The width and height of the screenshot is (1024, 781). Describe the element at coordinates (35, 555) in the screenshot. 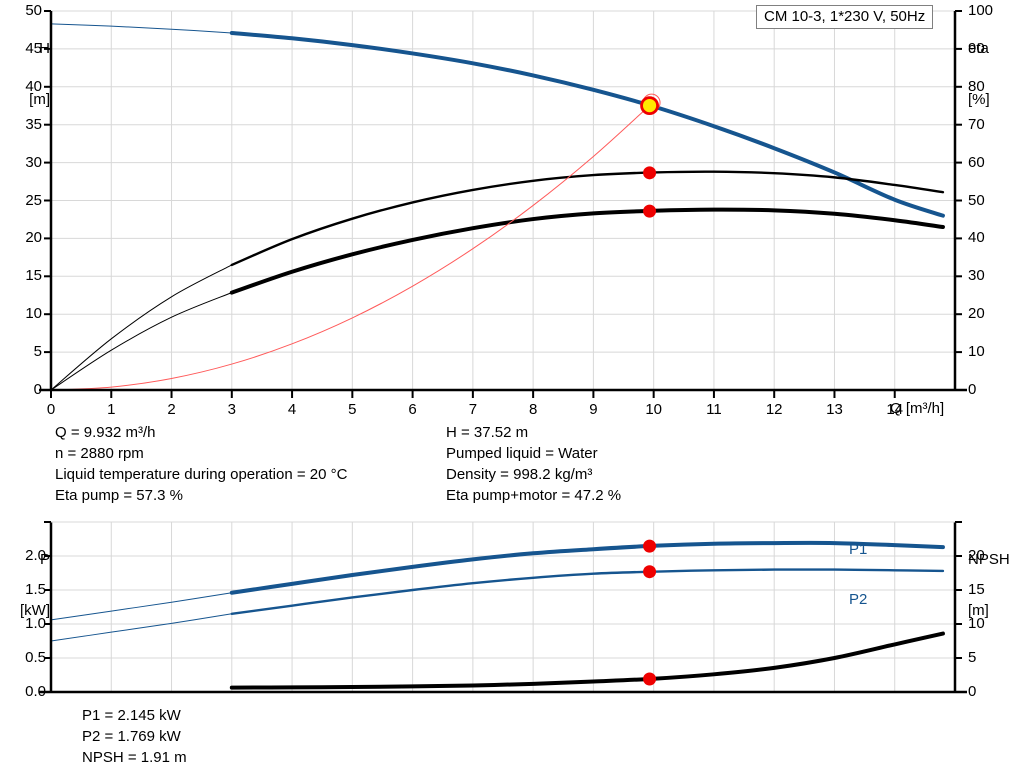

I see `lower-left-tick-label: 2.0` at that location.